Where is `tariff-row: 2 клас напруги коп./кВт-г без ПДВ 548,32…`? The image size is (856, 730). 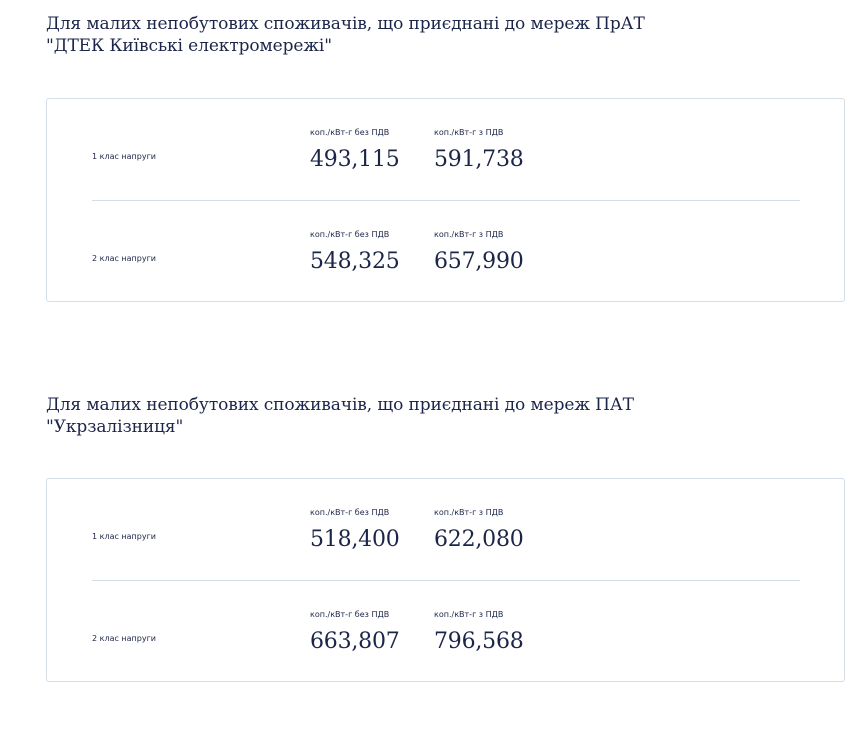 tariff-row: 2 клас напруги коп./кВт-г без ПДВ 548,32… is located at coordinates (445, 252).